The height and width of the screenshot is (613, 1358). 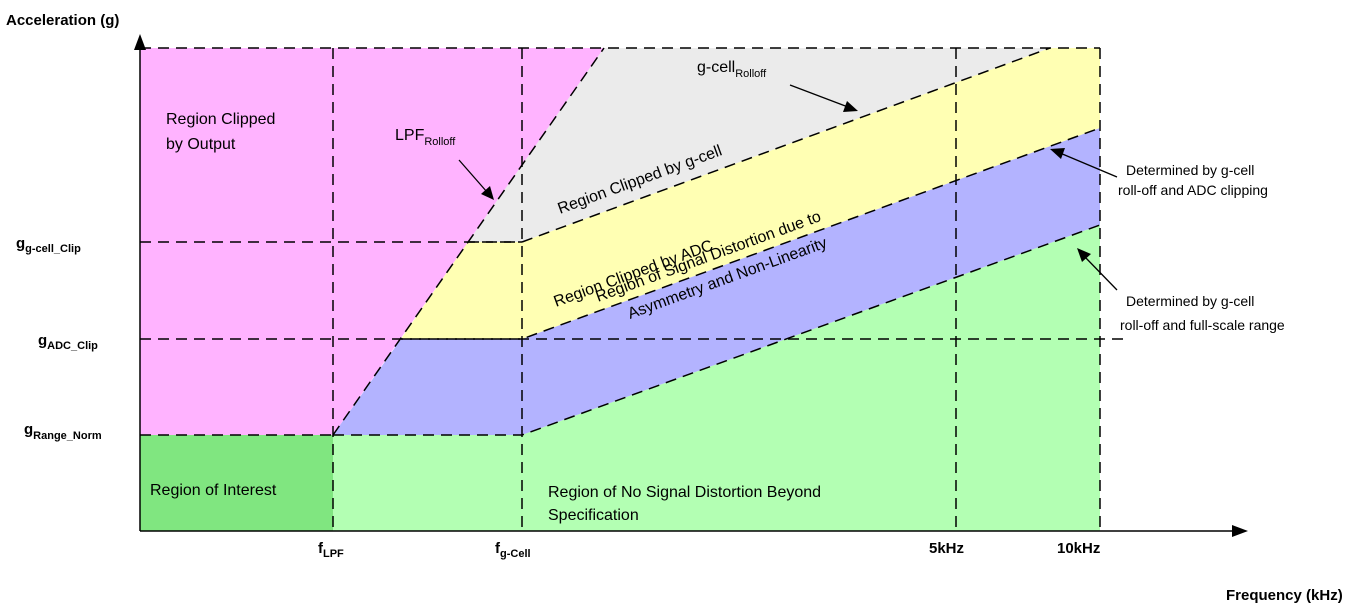 What do you see at coordinates (476, 179) in the screenshot?
I see `lpf-rolloff-arrow` at bounding box center [476, 179].